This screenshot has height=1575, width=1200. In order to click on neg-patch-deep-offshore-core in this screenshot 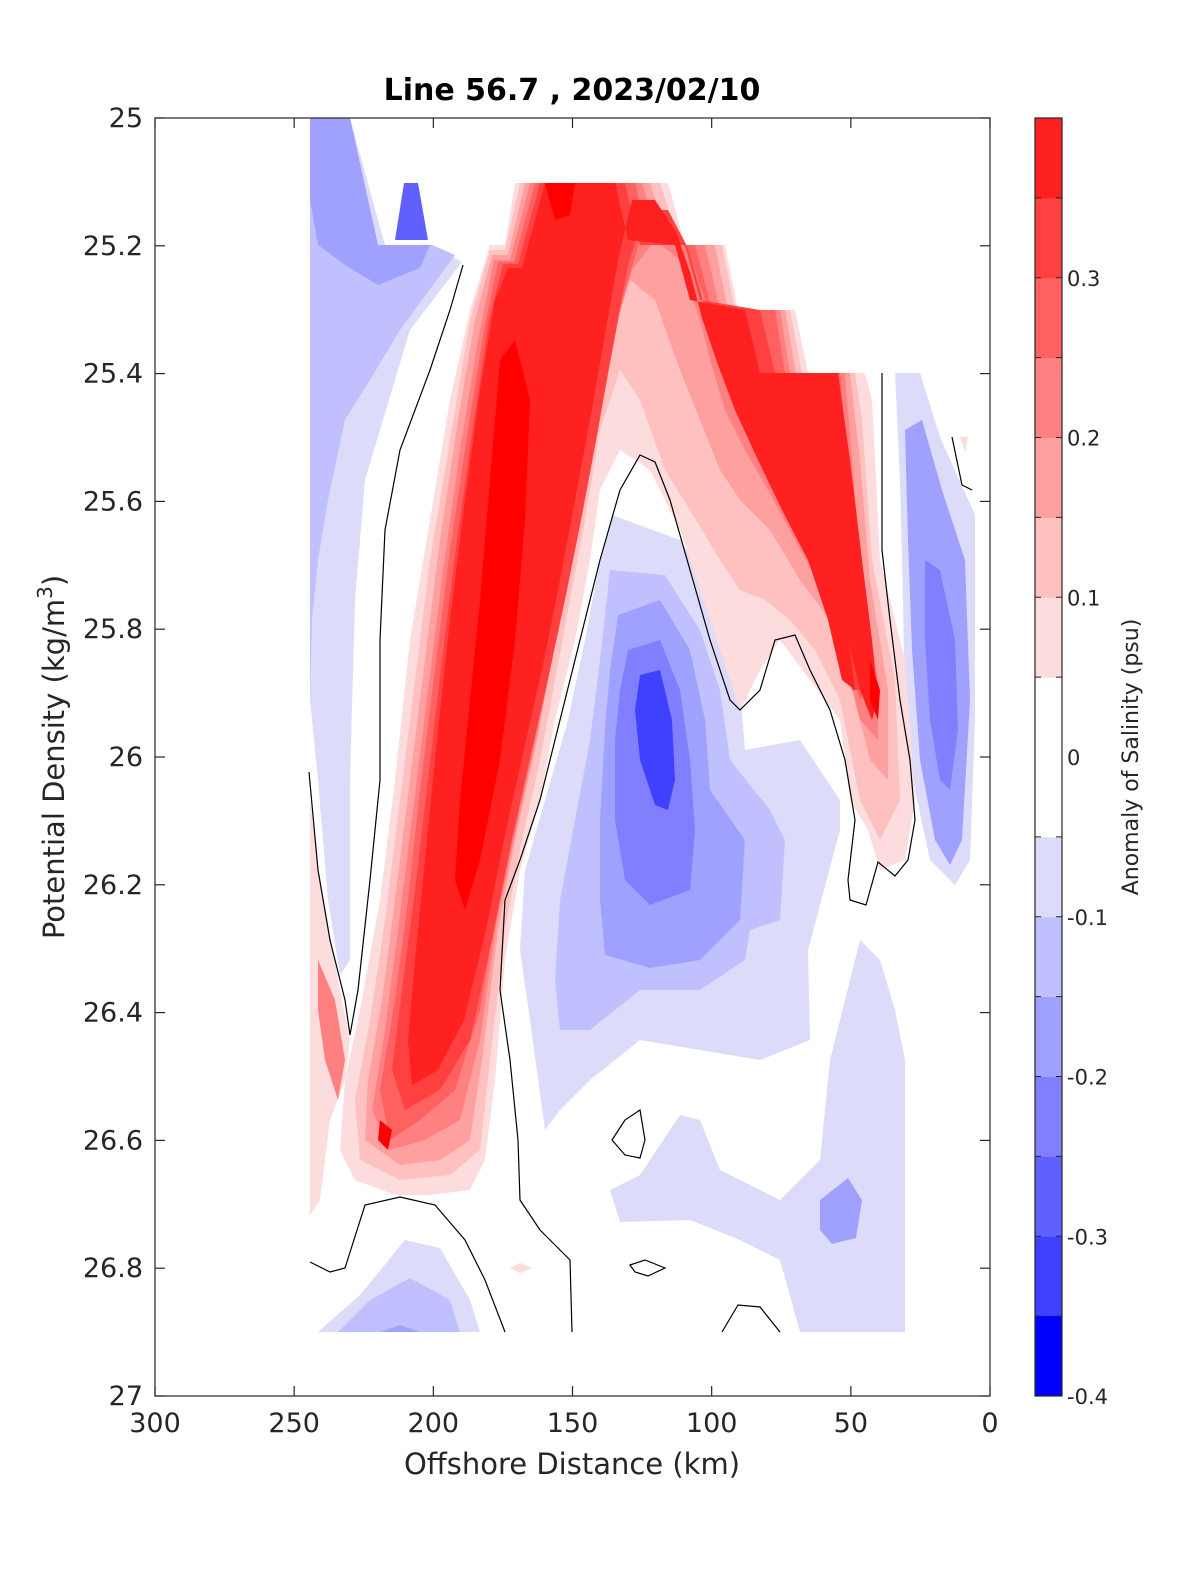, I will do `click(400, 1328)`.